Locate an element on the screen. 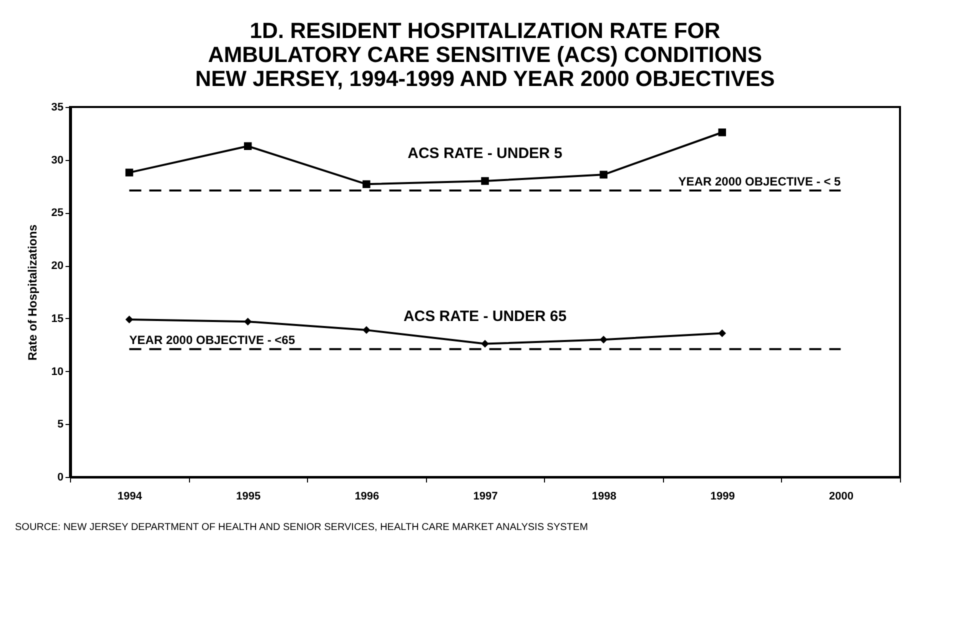 Image resolution: width=961 pixels, height=638 pixels. y-tick-label: 35 is located at coordinates (57, 108).